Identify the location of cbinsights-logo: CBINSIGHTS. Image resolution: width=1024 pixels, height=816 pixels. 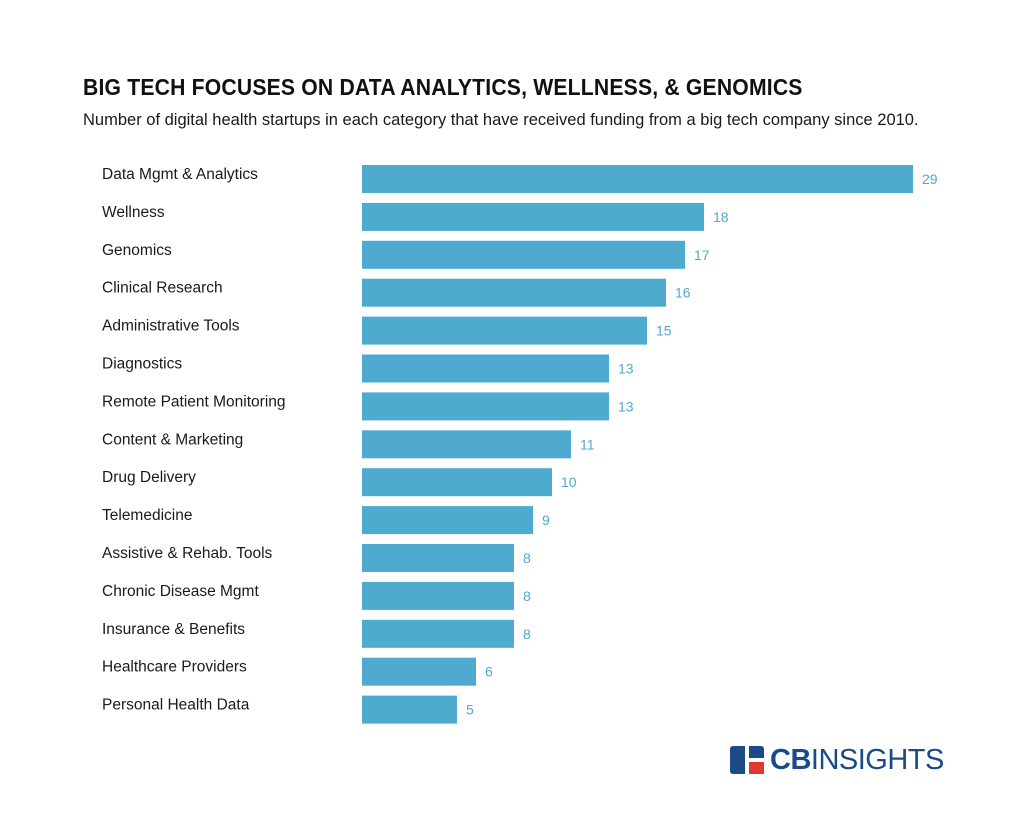
(837, 760).